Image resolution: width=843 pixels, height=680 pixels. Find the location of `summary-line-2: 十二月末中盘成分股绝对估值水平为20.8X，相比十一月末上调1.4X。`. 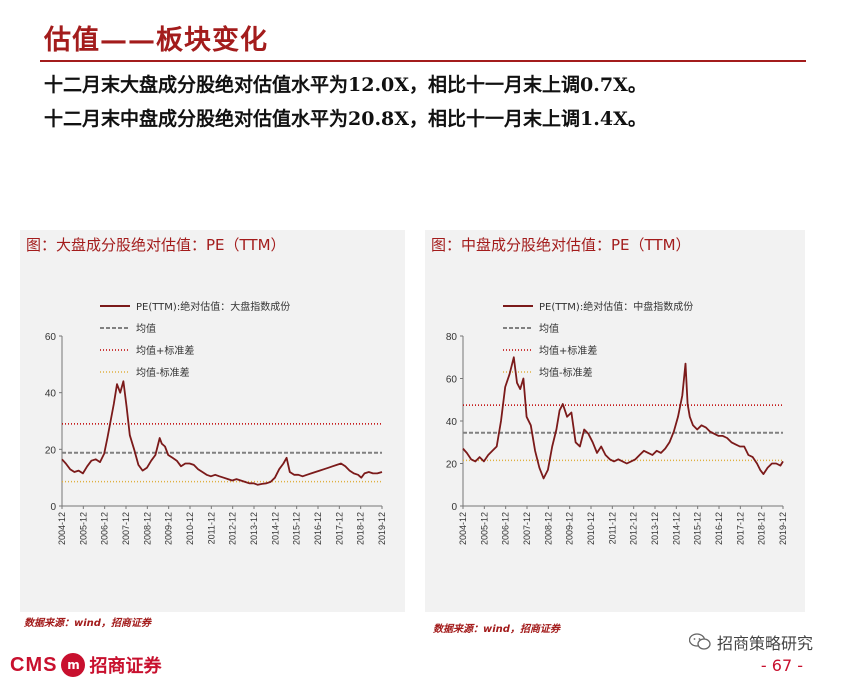

summary-line-2: 十二月末中盘成分股绝对估值水平为20.8X，相比十一月末上调1.4X。 is located at coordinates (345, 119).